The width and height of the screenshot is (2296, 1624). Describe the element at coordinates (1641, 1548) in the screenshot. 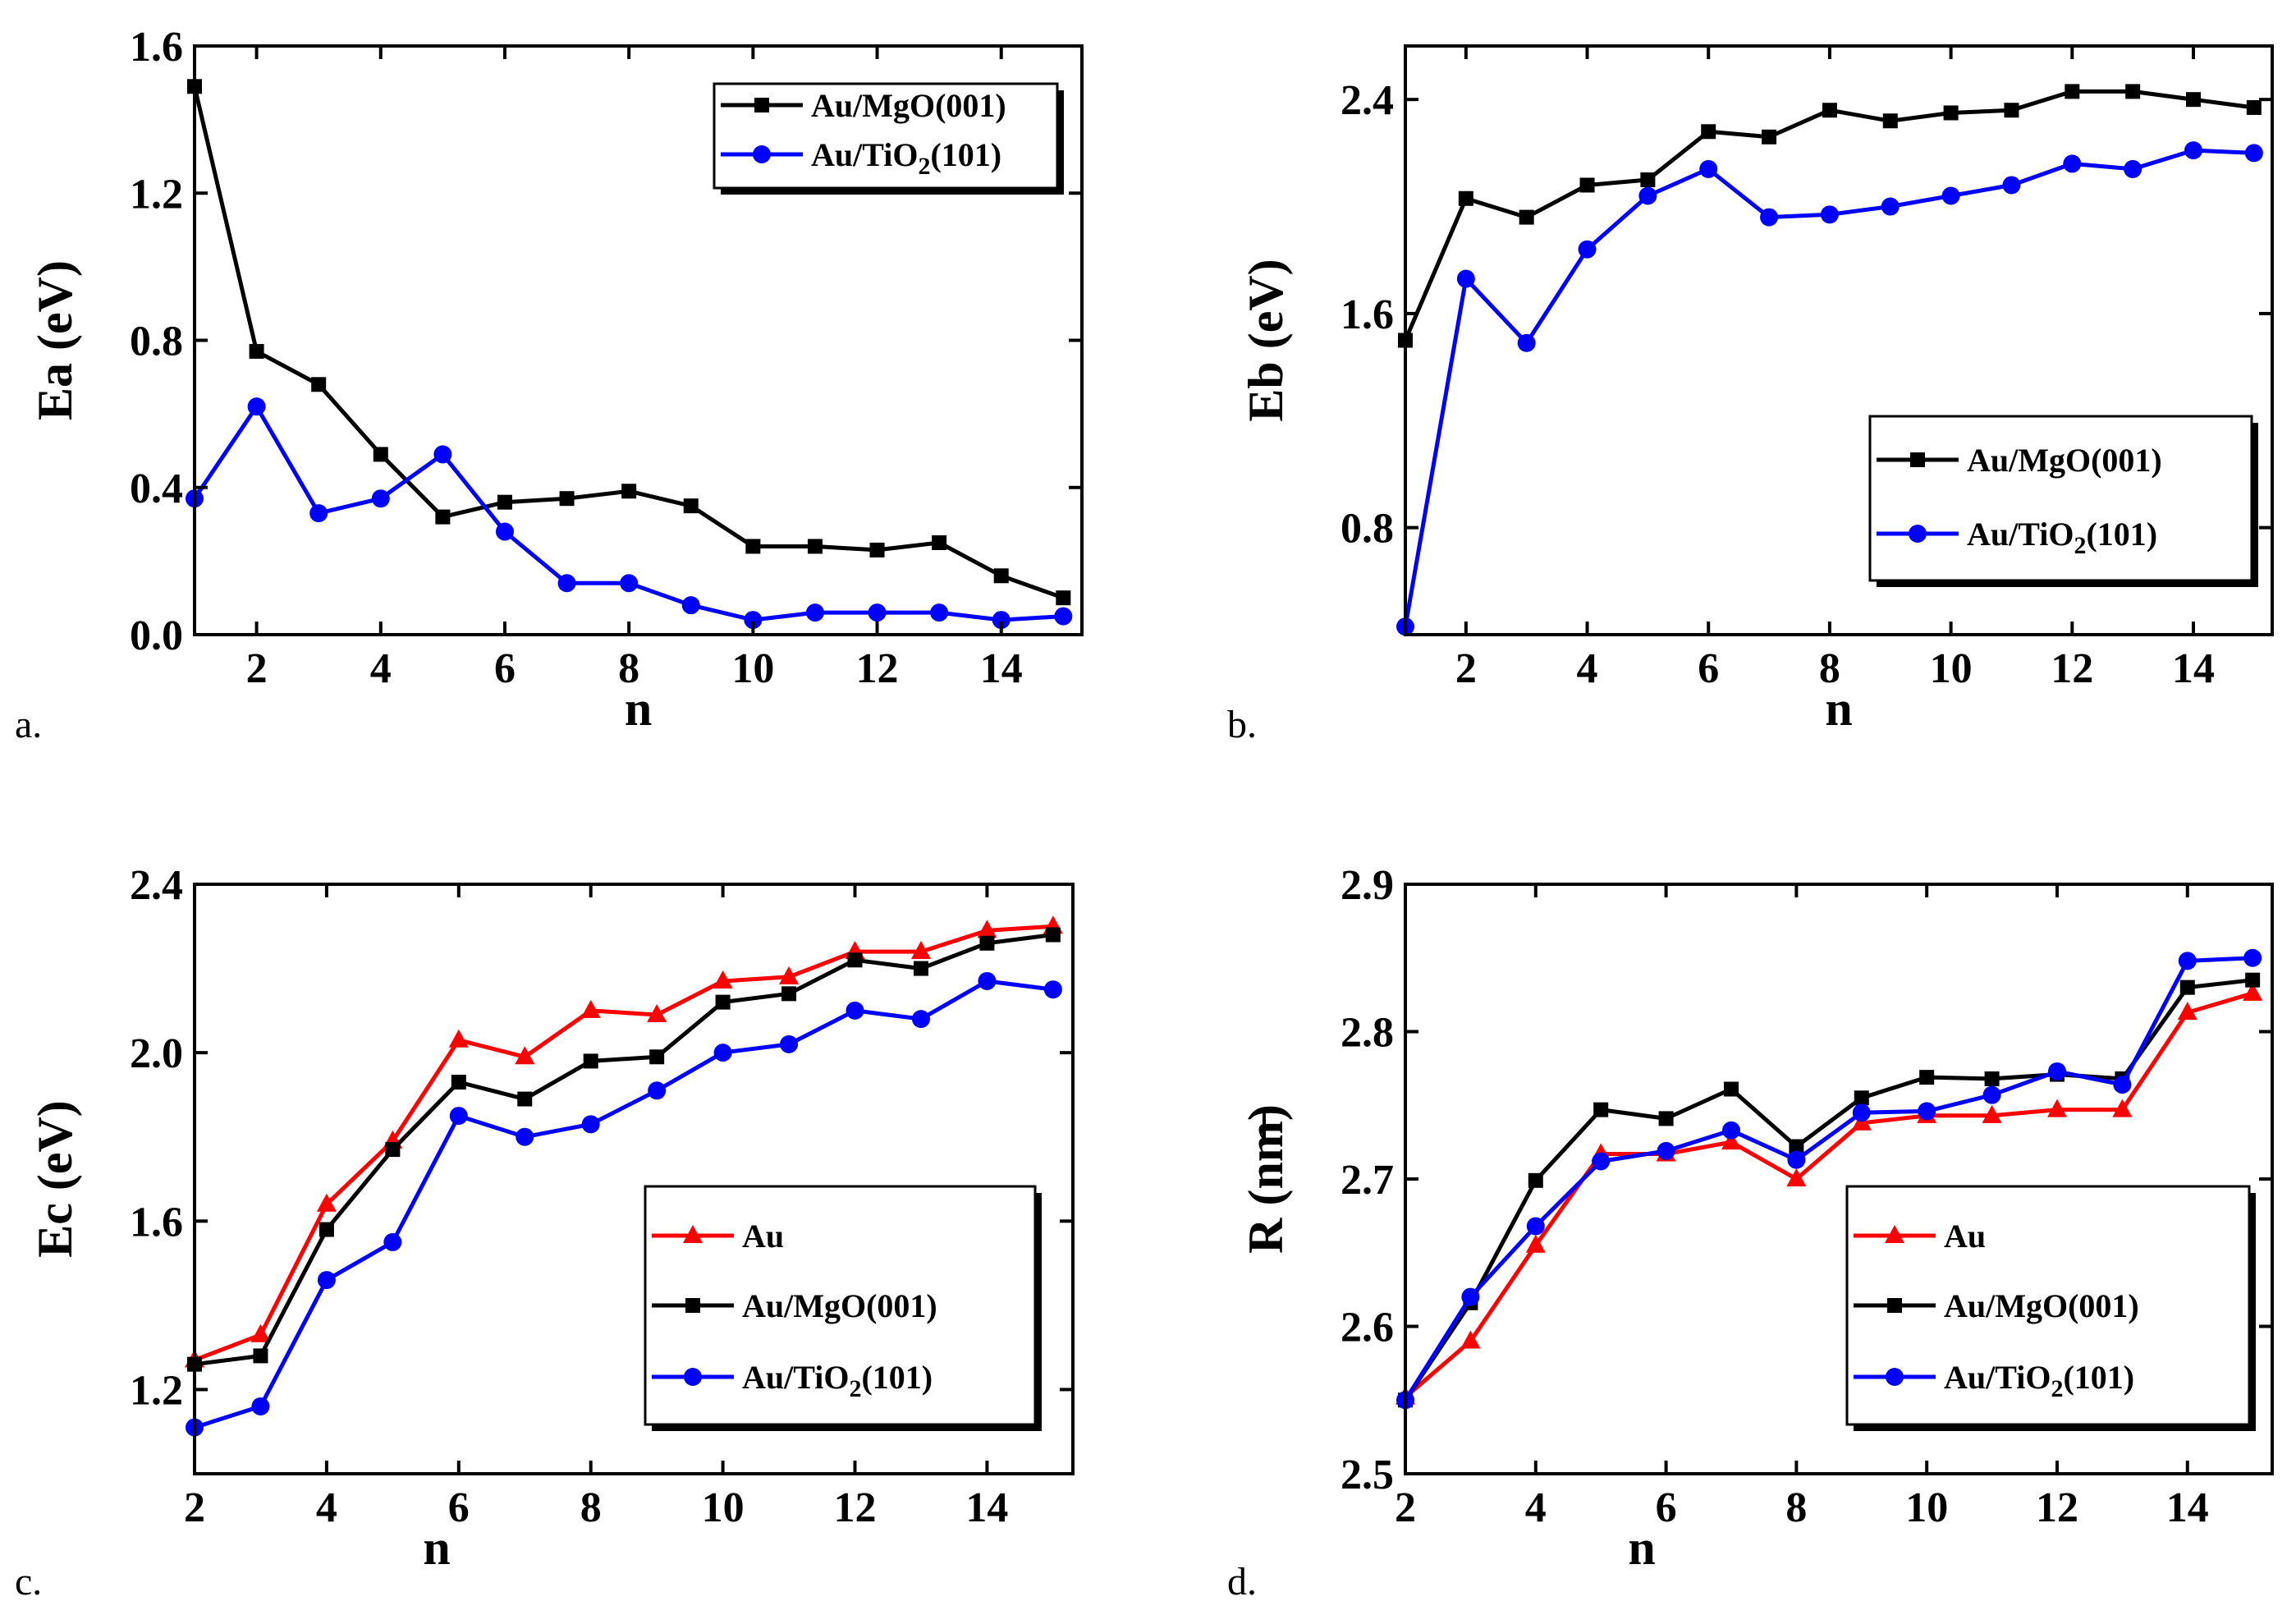

I see `x-axis-label: n` at that location.